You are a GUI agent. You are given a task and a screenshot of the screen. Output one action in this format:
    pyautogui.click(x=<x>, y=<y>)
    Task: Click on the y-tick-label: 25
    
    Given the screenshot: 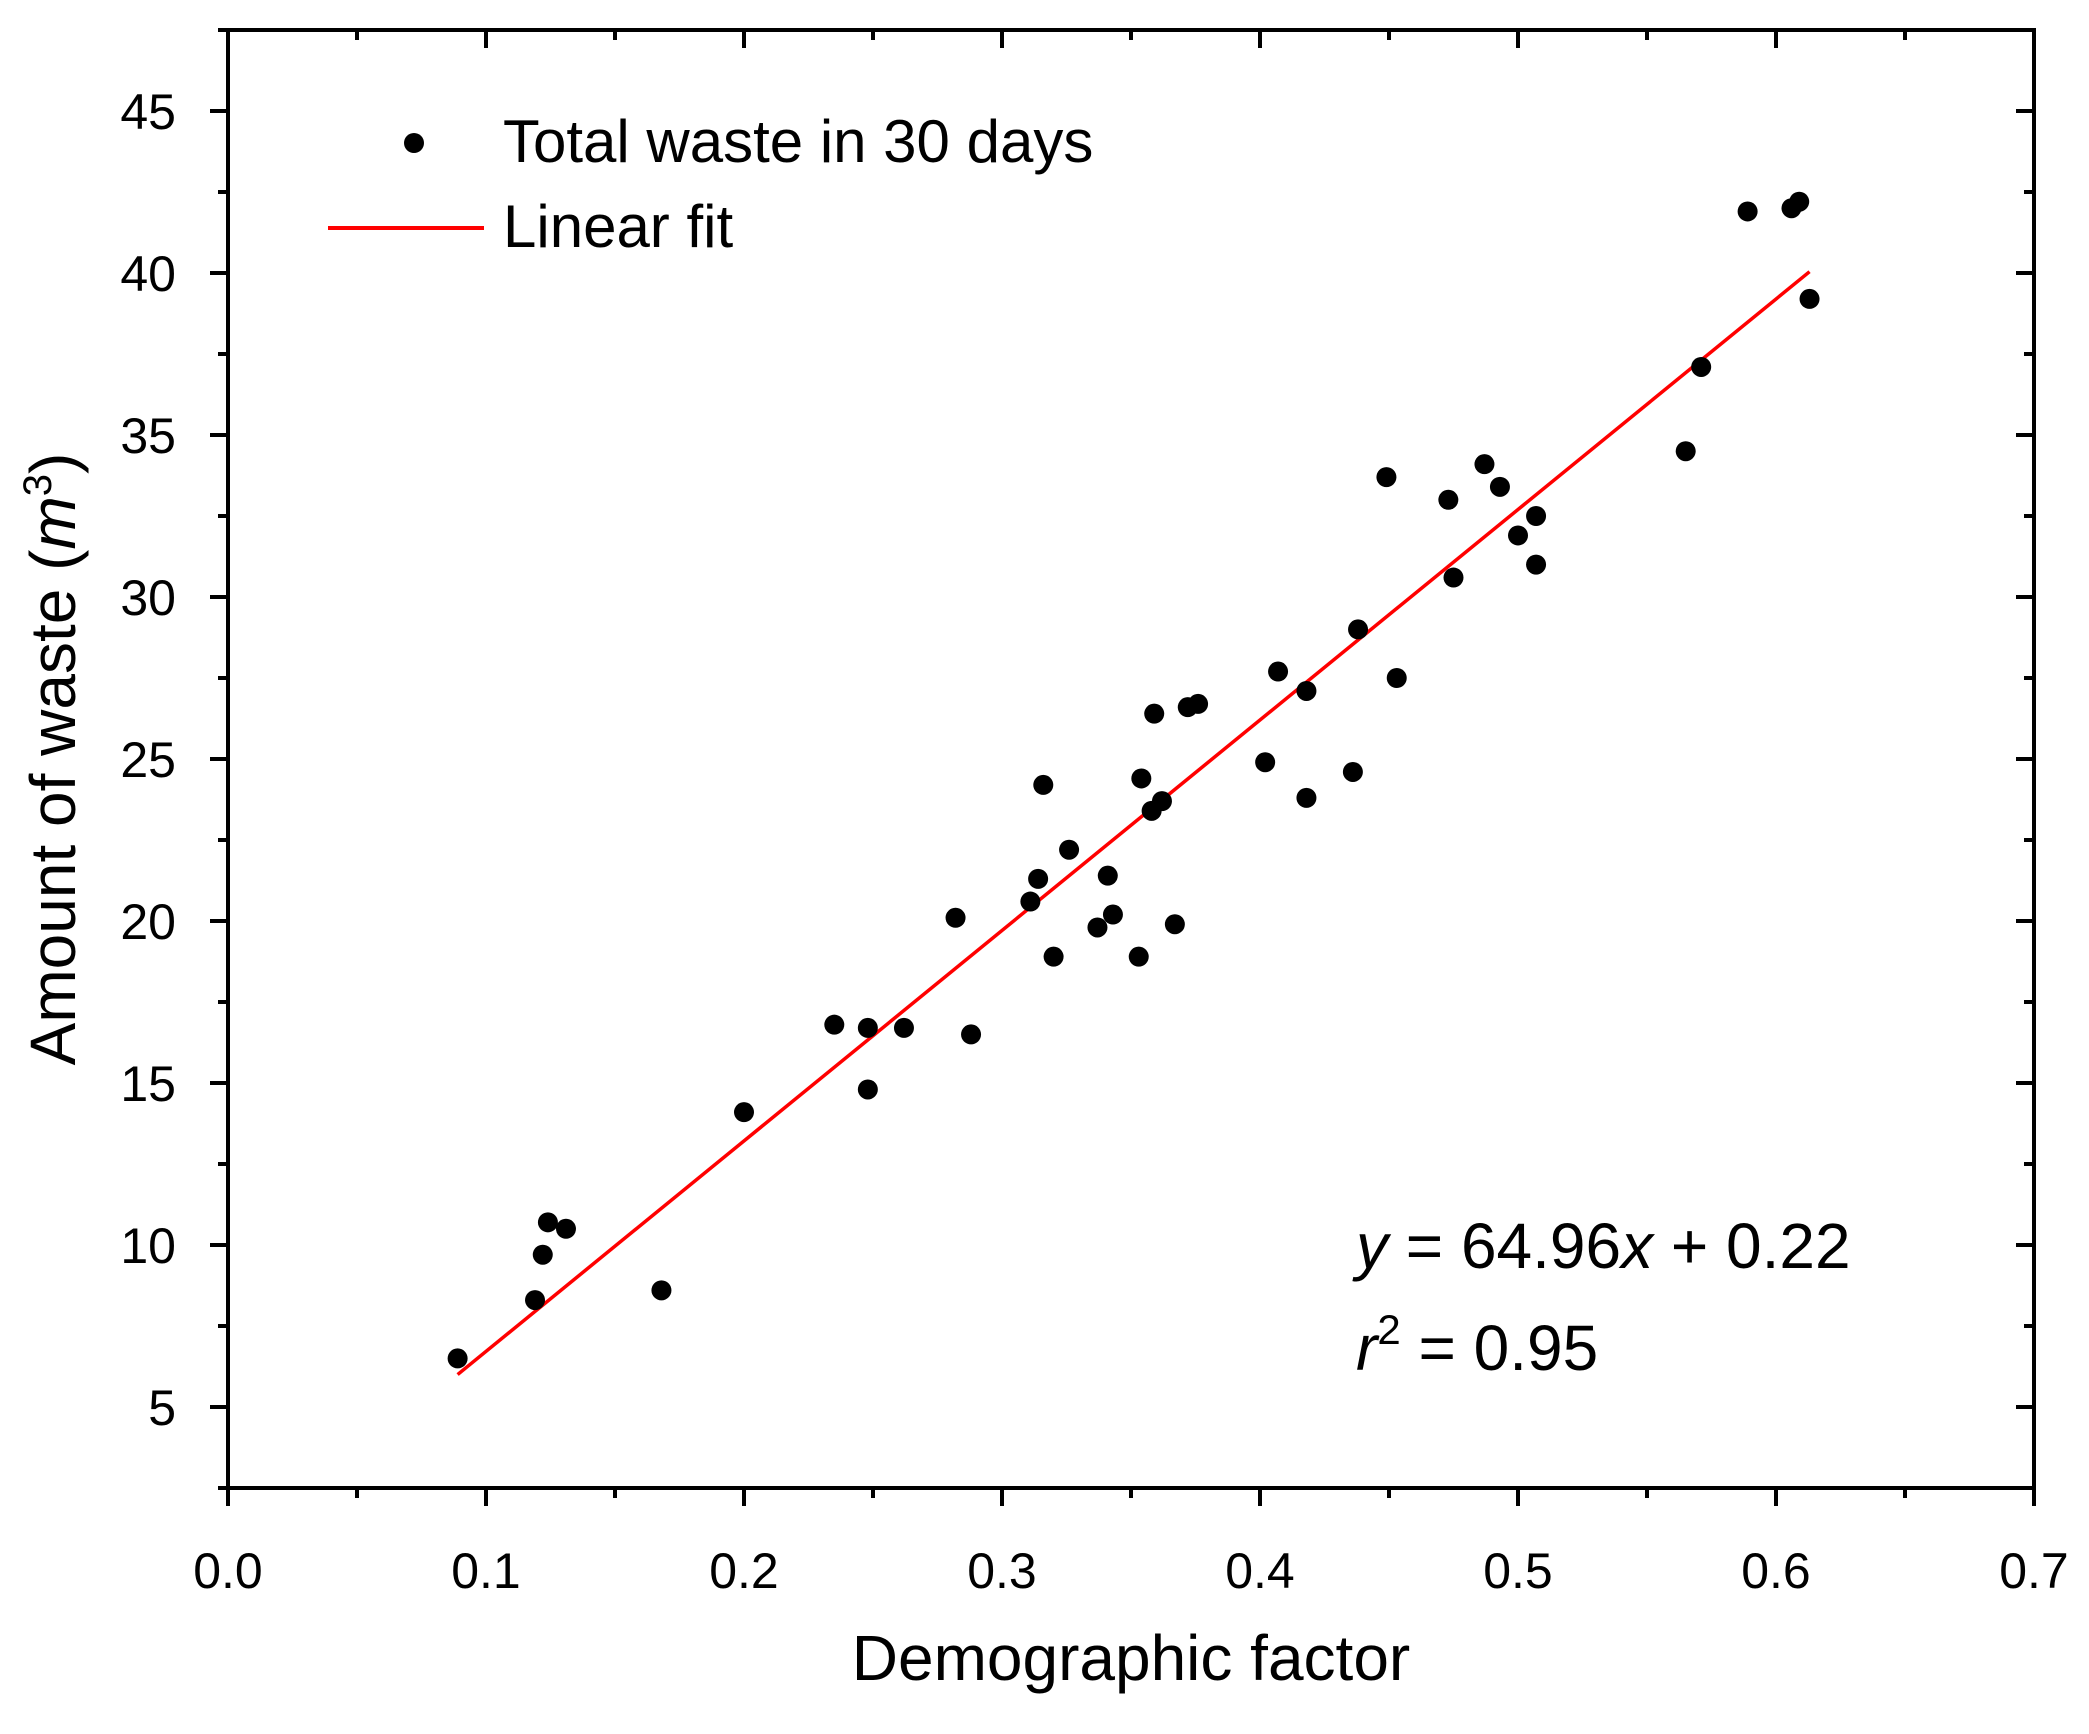 What is the action you would take?
    pyautogui.click(x=148, y=760)
    